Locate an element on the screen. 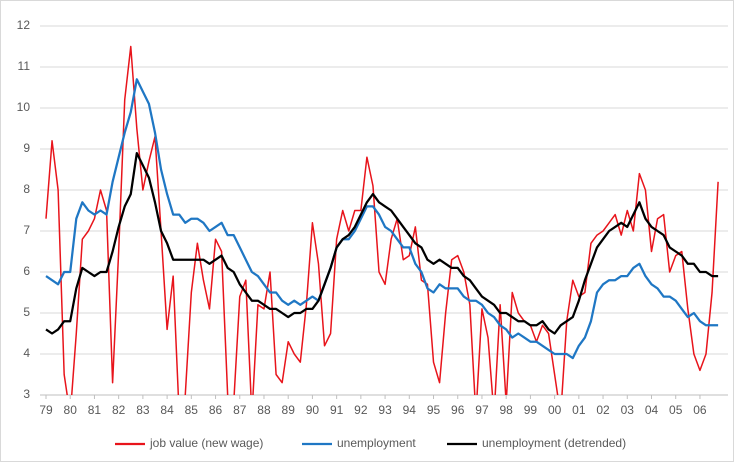 This screenshot has height=468, width=735. y-tick-label: 11 is located at coordinates (24, 66).